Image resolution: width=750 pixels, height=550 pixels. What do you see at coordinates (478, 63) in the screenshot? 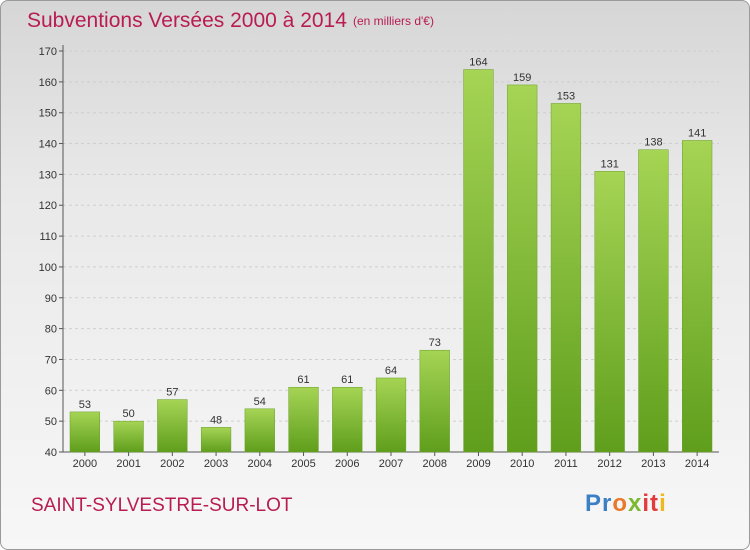
I see `bar-value-label: 164` at bounding box center [478, 63].